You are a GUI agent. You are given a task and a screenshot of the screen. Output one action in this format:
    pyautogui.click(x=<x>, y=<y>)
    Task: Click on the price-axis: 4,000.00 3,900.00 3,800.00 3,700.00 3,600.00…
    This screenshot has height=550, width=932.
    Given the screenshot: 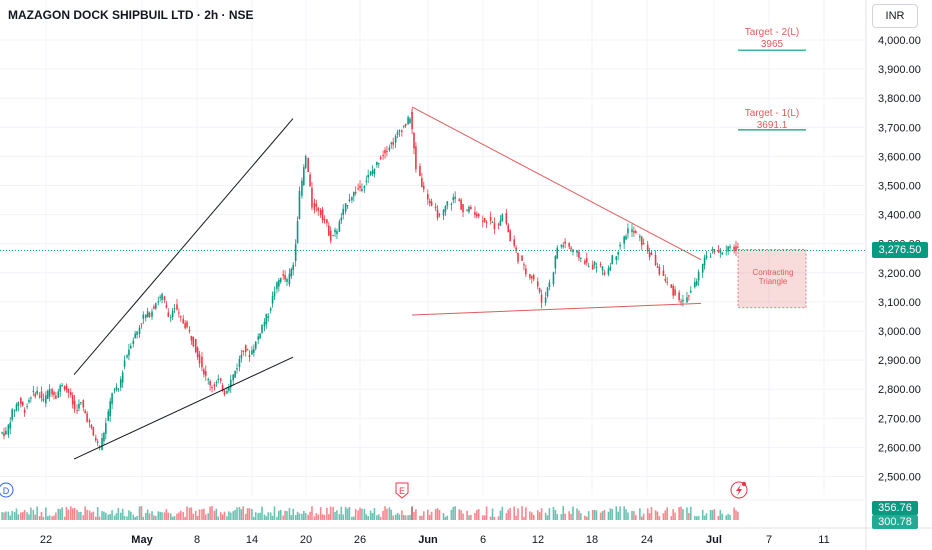 What is the action you would take?
    pyautogui.click(x=899, y=259)
    